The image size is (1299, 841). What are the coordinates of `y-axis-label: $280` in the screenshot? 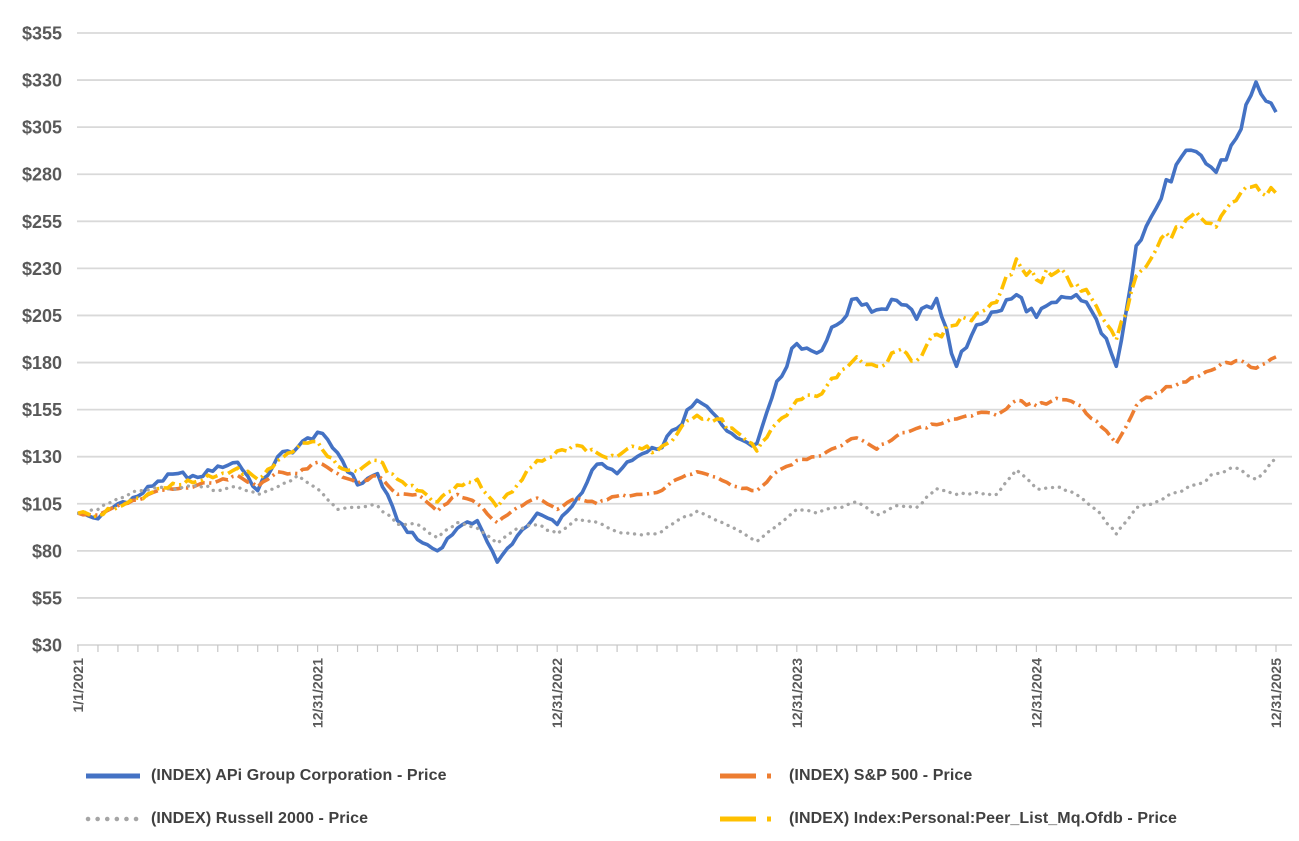 It's located at (42, 175).